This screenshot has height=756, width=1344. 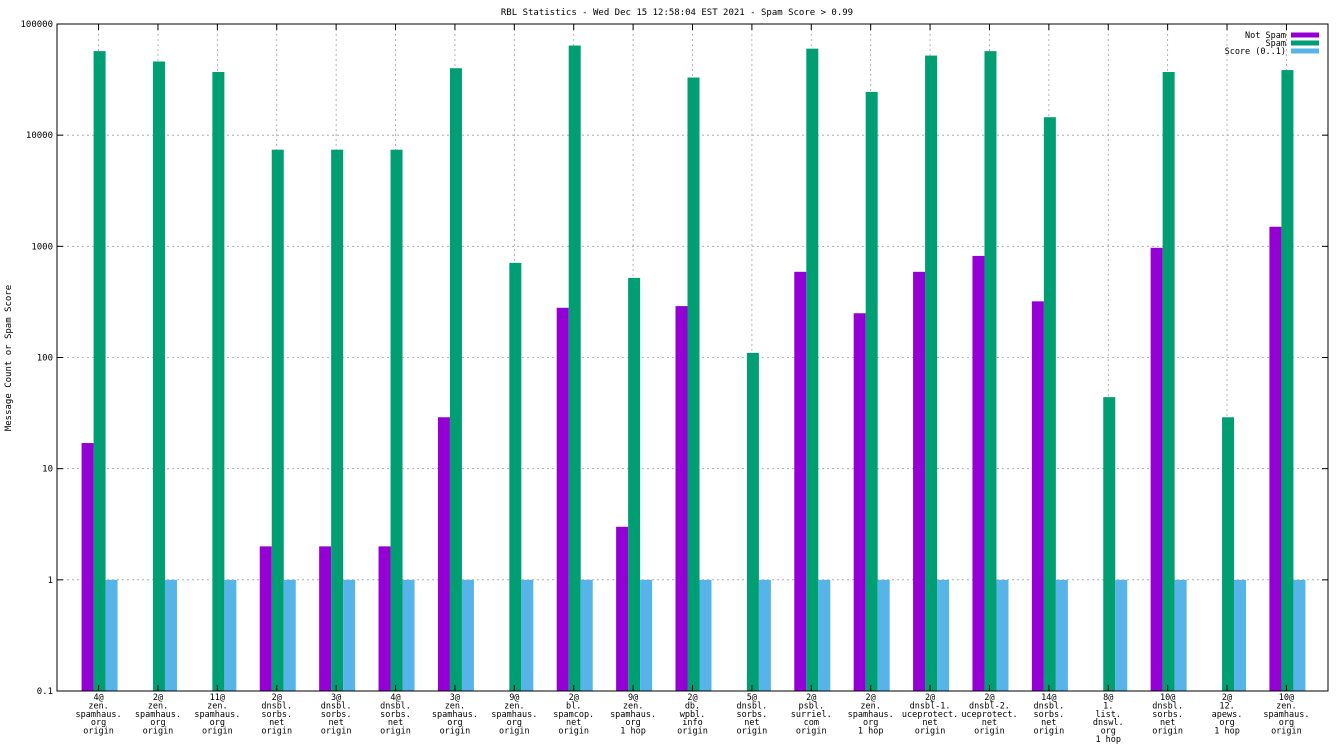 I want to click on x-tick-label: 9@ zen. spamhaus. org origin, so click(x=514, y=715).